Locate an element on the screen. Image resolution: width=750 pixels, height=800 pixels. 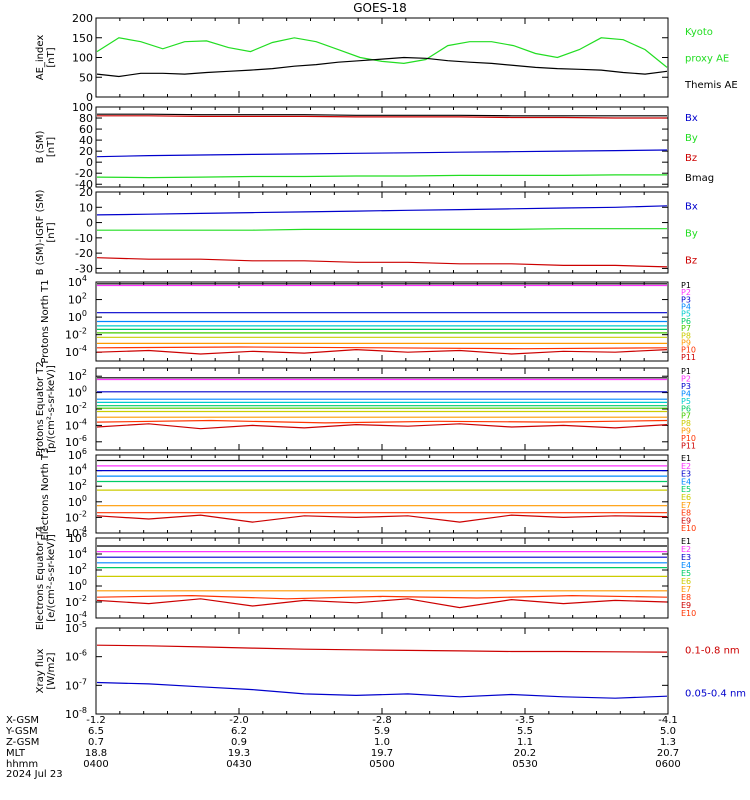
x-axis-value: 0.7 is located at coordinates (96, 742).